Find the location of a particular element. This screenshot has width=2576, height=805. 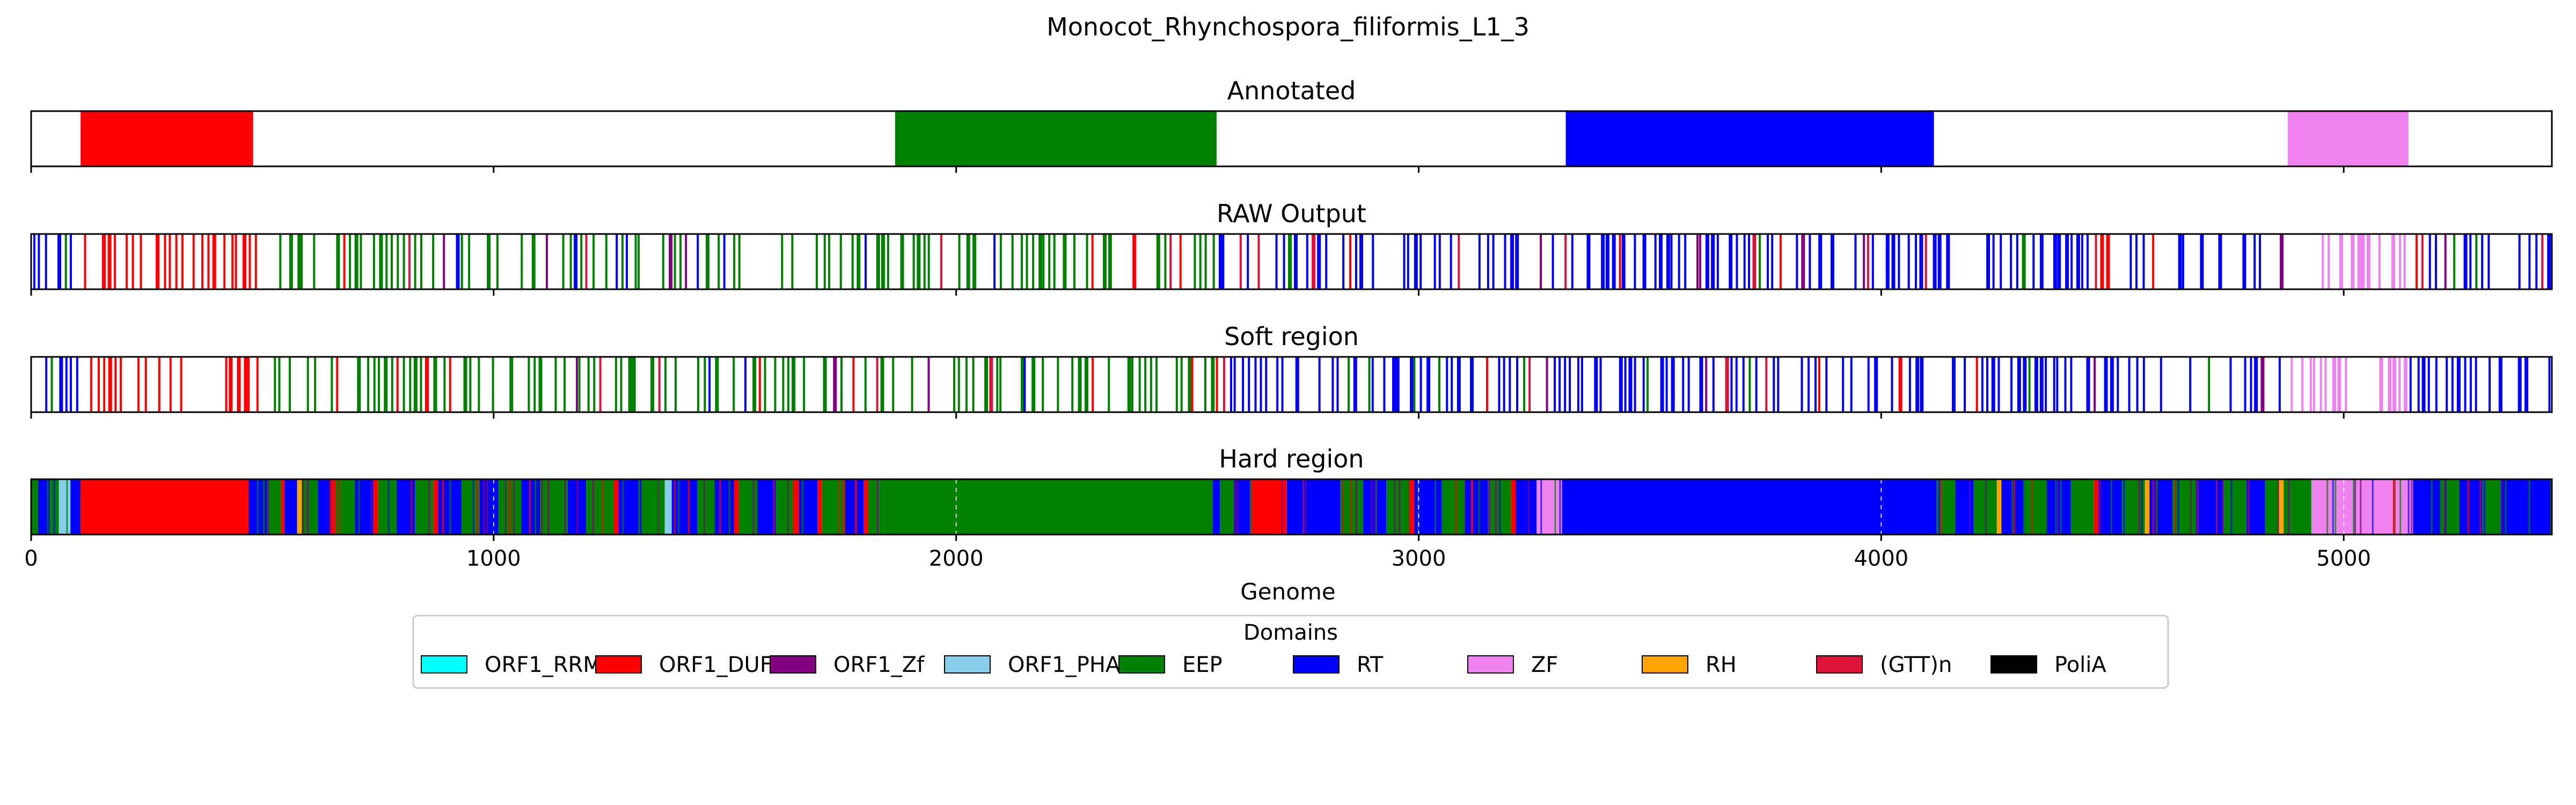

legend-item: ORF1_RRM is located at coordinates (511, 665).